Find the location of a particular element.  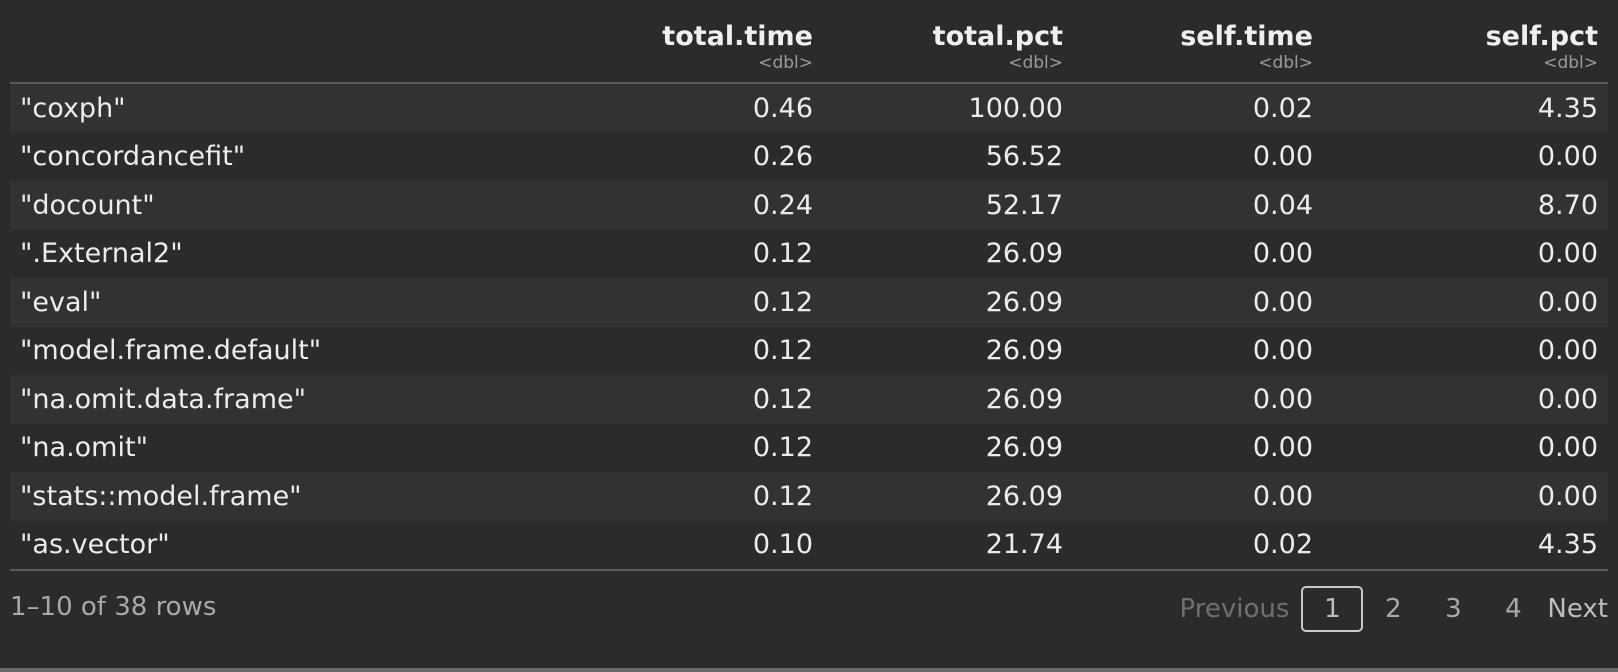

table-cell-total-pct: 56.52 is located at coordinates (1024, 157).